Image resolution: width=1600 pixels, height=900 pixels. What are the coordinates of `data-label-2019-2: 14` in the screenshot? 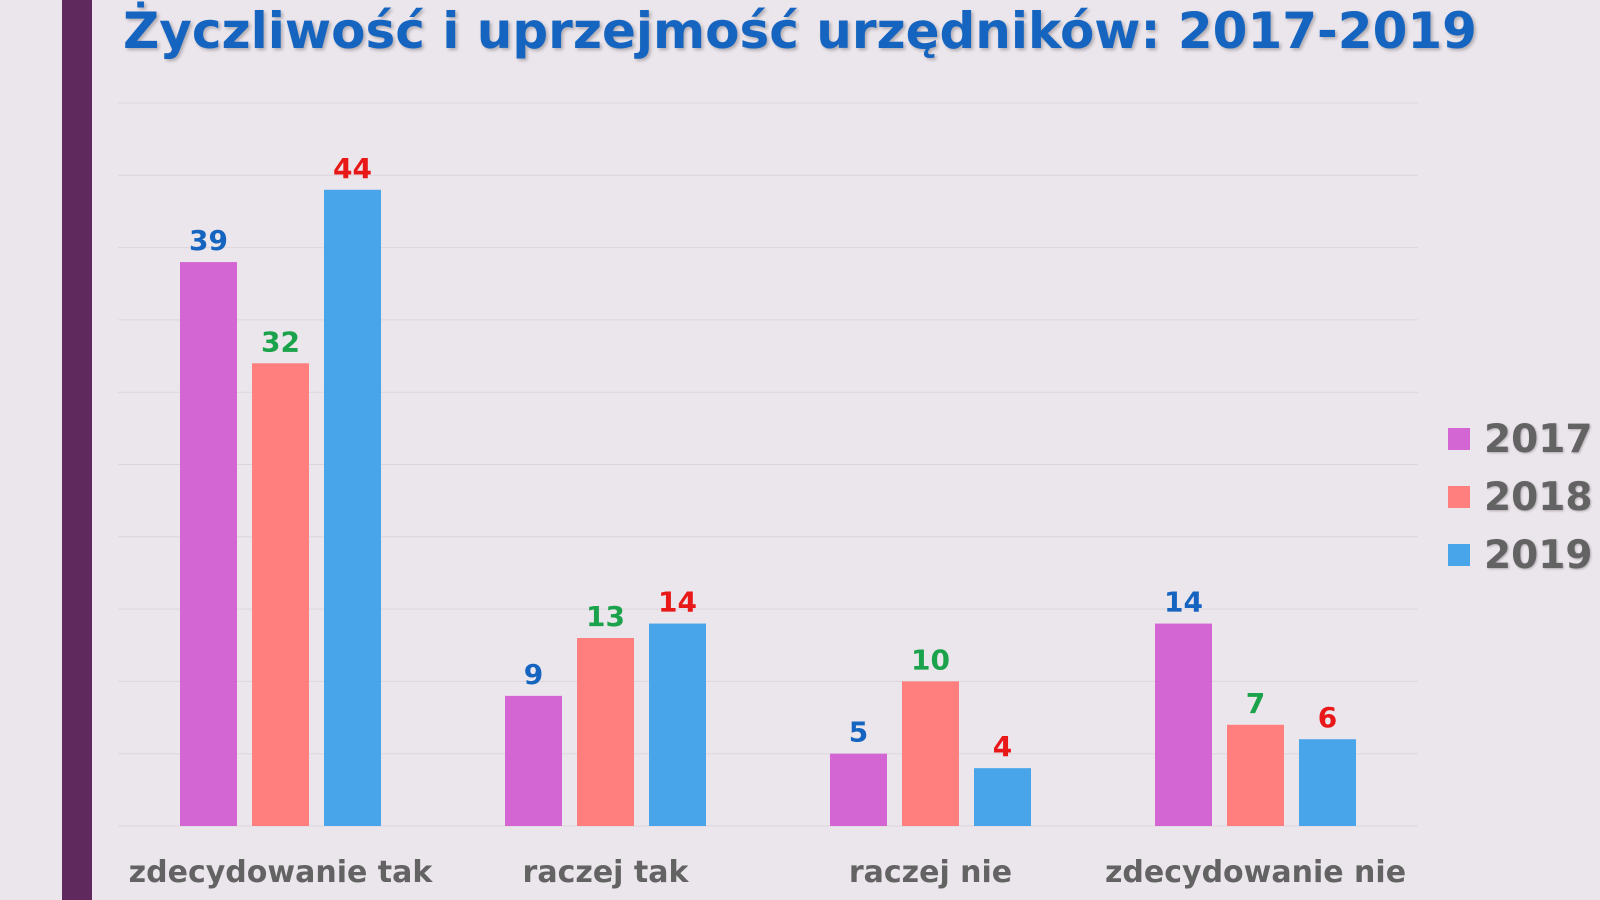 It's located at (677, 602).